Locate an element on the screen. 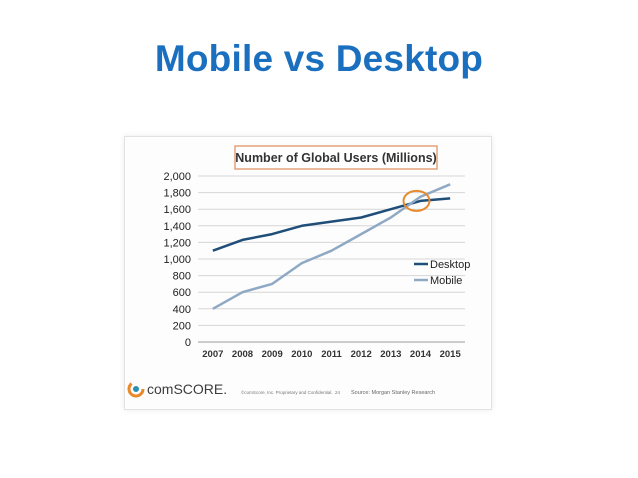  y-tick-label: 0 is located at coordinates (188, 343).